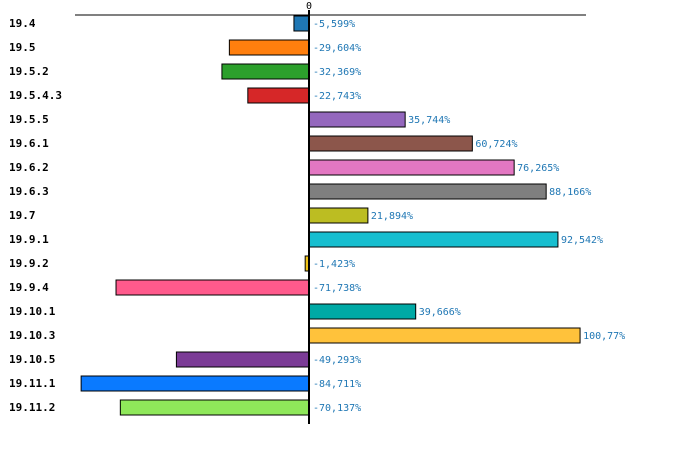 The image size is (700, 453). Describe the element at coordinates (334, 24) in the screenshot. I see `value-label: -5,599%` at that location.